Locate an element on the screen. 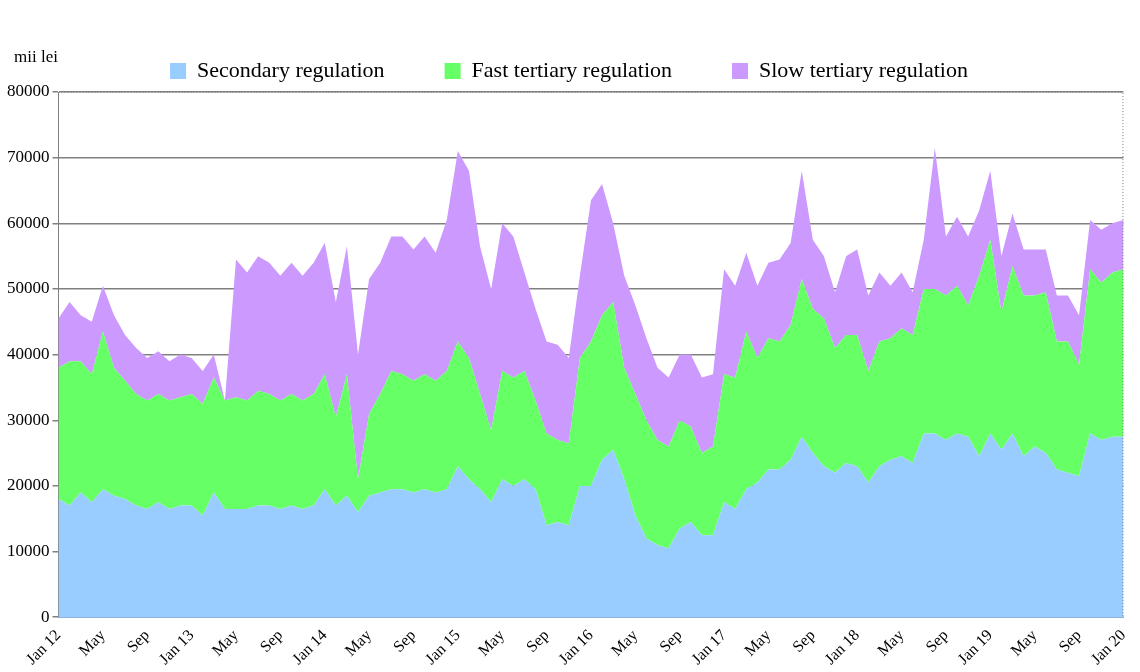 The width and height of the screenshot is (1140, 672). x-tick-label: Jan 16 is located at coordinates (575, 647).